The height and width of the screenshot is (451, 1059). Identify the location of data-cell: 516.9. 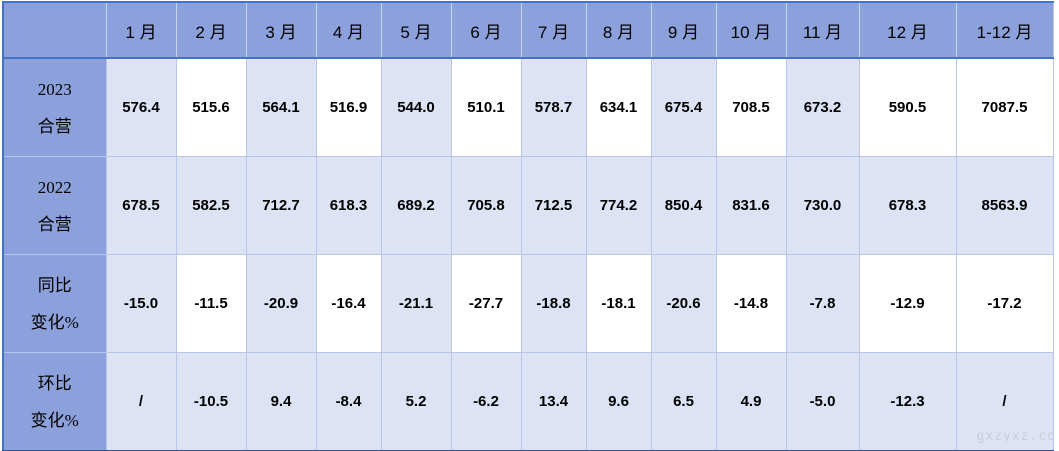
(348, 107).